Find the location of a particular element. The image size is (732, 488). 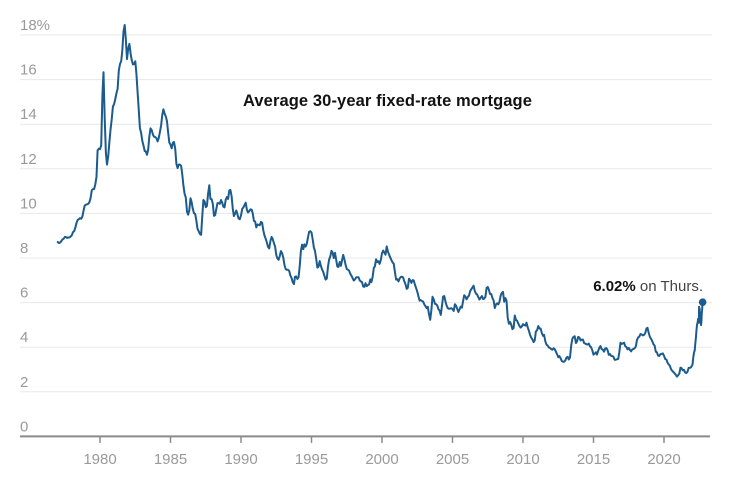

chart-title: Average 30-year fixed-rate mortgage is located at coordinates (388, 101).